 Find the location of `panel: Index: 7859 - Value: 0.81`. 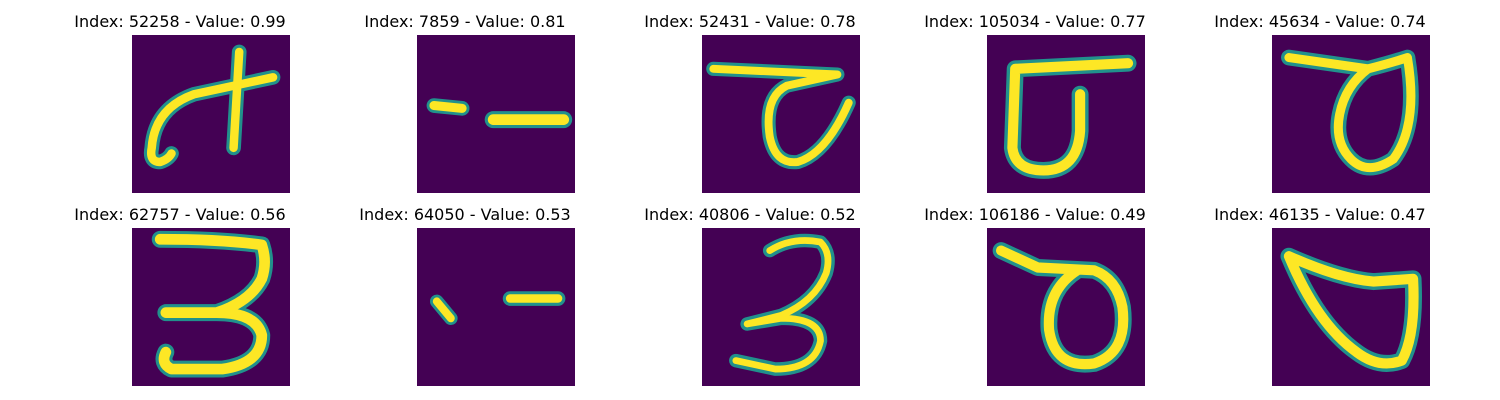

panel: Index: 7859 - Value: 0.81 is located at coordinates (465, 96).